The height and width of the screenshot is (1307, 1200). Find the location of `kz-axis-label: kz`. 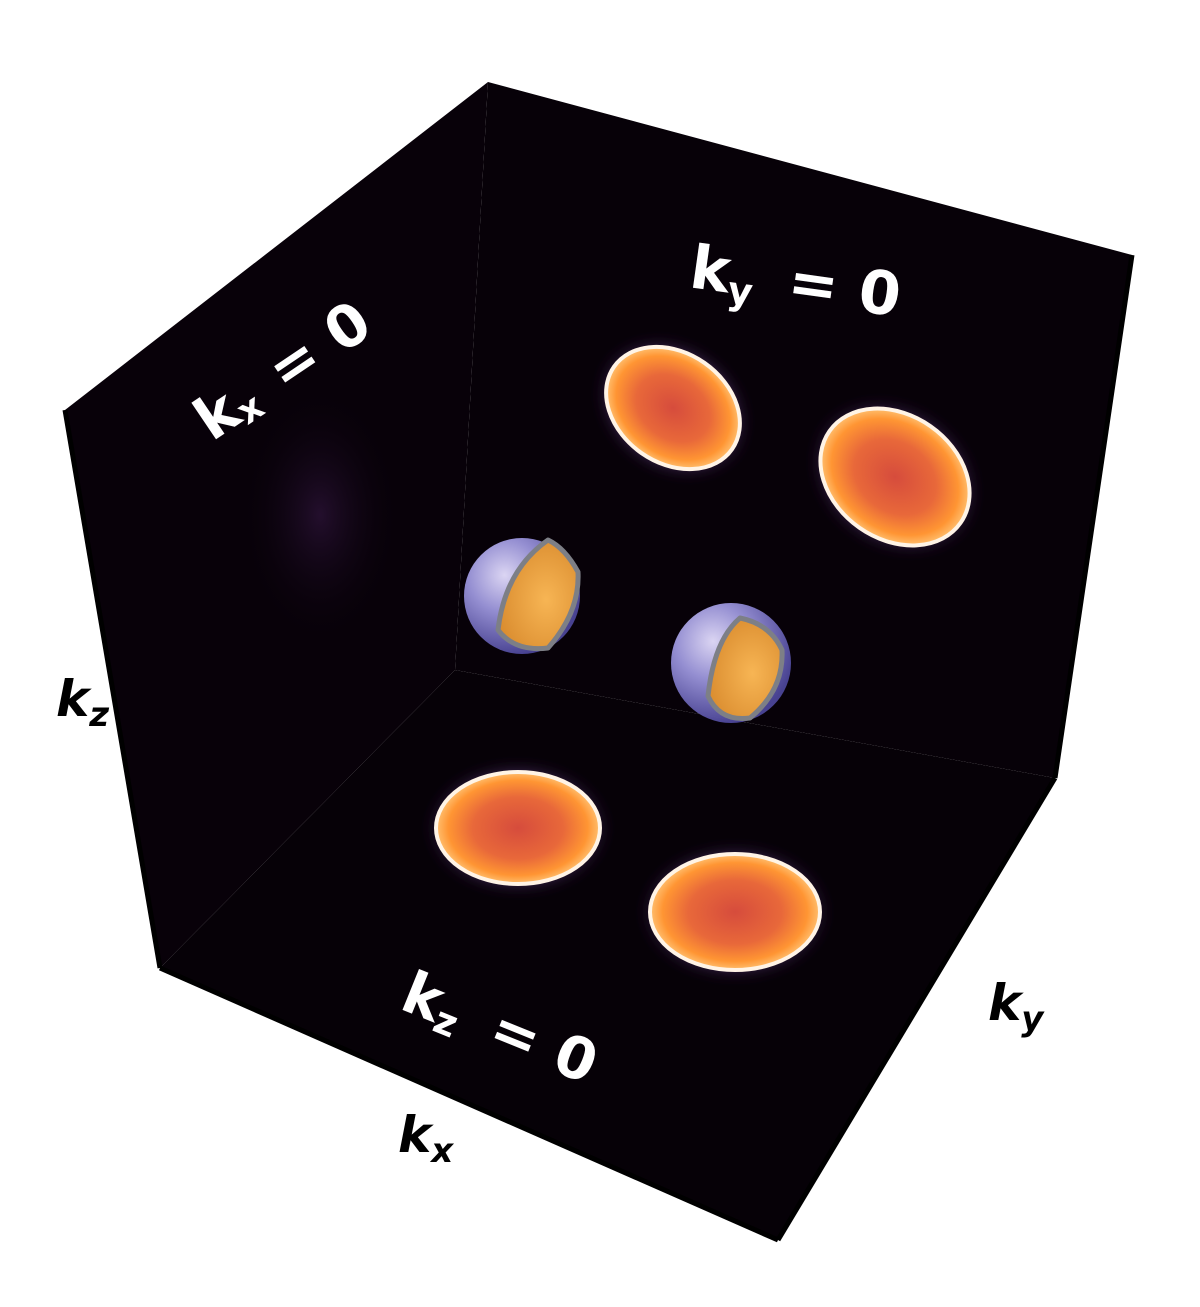

kz-axis-label: kz is located at coordinates (82, 702).